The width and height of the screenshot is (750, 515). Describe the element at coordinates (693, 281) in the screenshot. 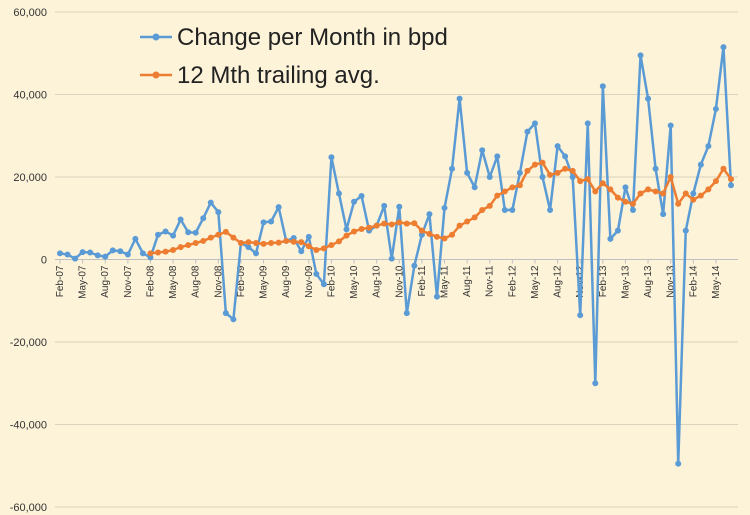

I see `x-tick-label: Feb-14` at that location.